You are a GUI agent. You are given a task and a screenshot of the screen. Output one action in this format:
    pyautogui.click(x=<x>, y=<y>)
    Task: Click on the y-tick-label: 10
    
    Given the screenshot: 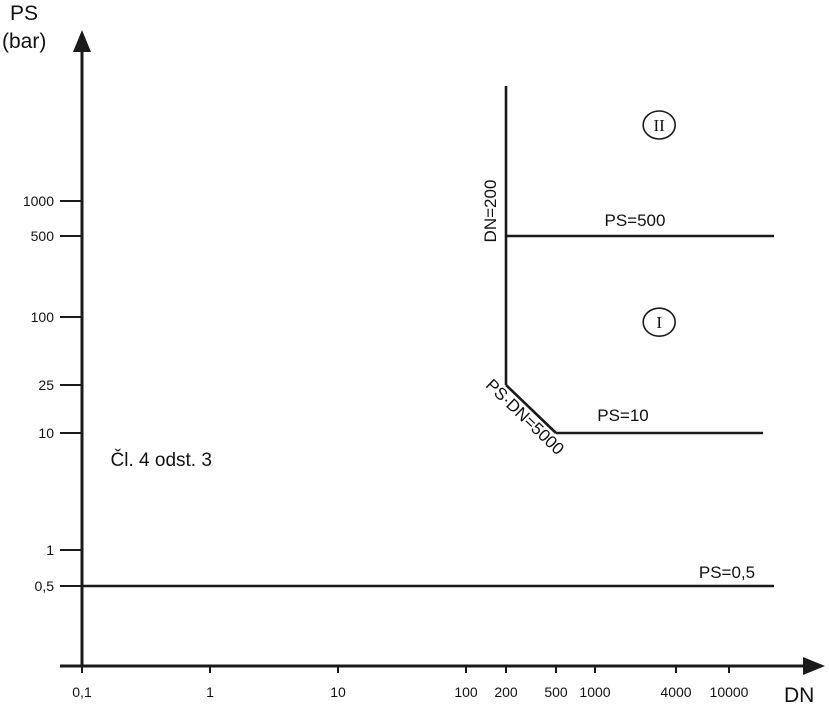 What is the action you would take?
    pyautogui.click(x=46, y=433)
    